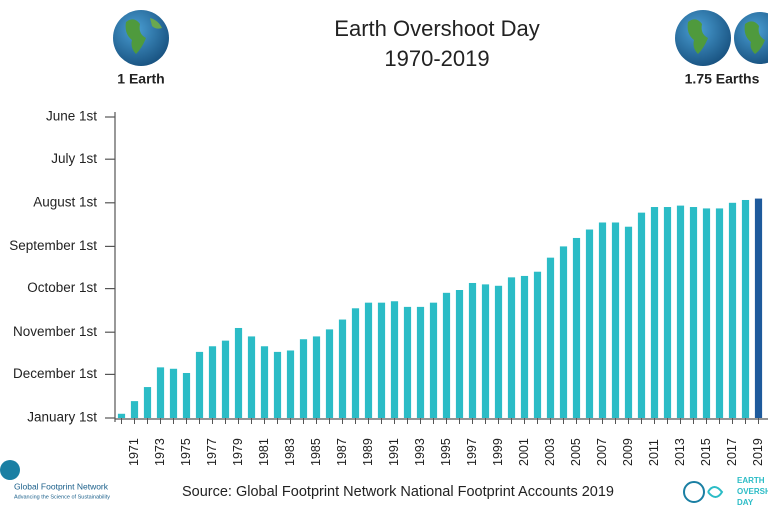 This screenshot has width=768, height=512. What do you see at coordinates (722, 79) in the screenshot?
I see `label: 1.75 Earths` at bounding box center [722, 79].